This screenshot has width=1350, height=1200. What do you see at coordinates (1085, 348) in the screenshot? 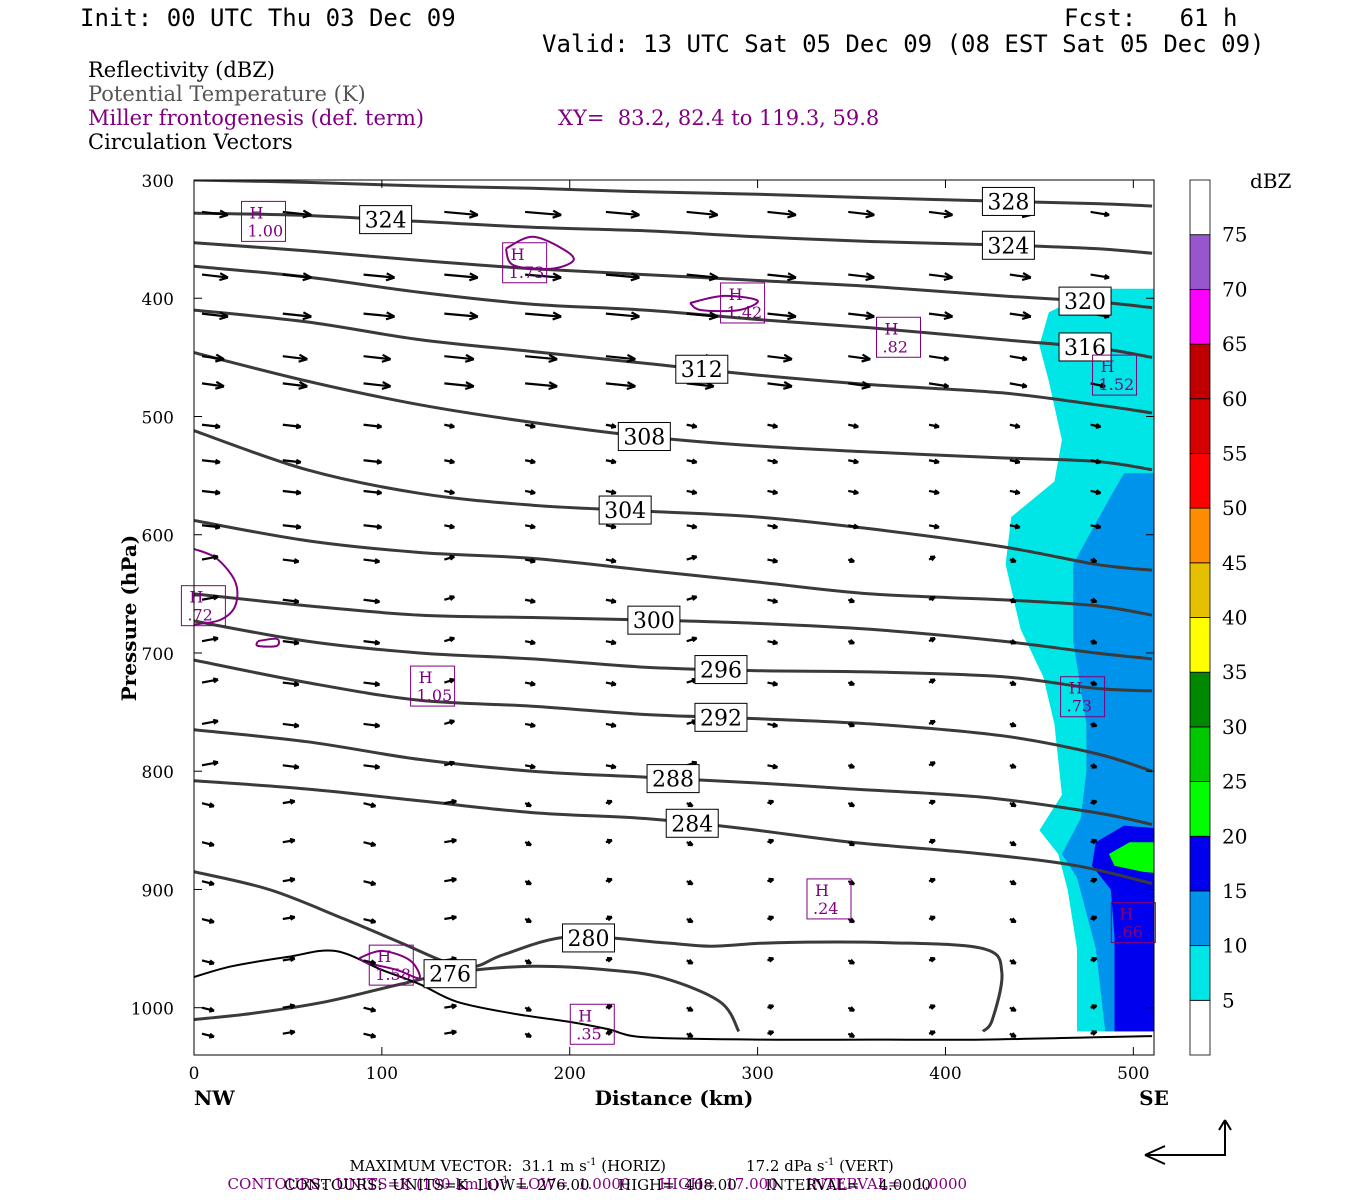
I see `theta-label-text: 316` at bounding box center [1085, 348].